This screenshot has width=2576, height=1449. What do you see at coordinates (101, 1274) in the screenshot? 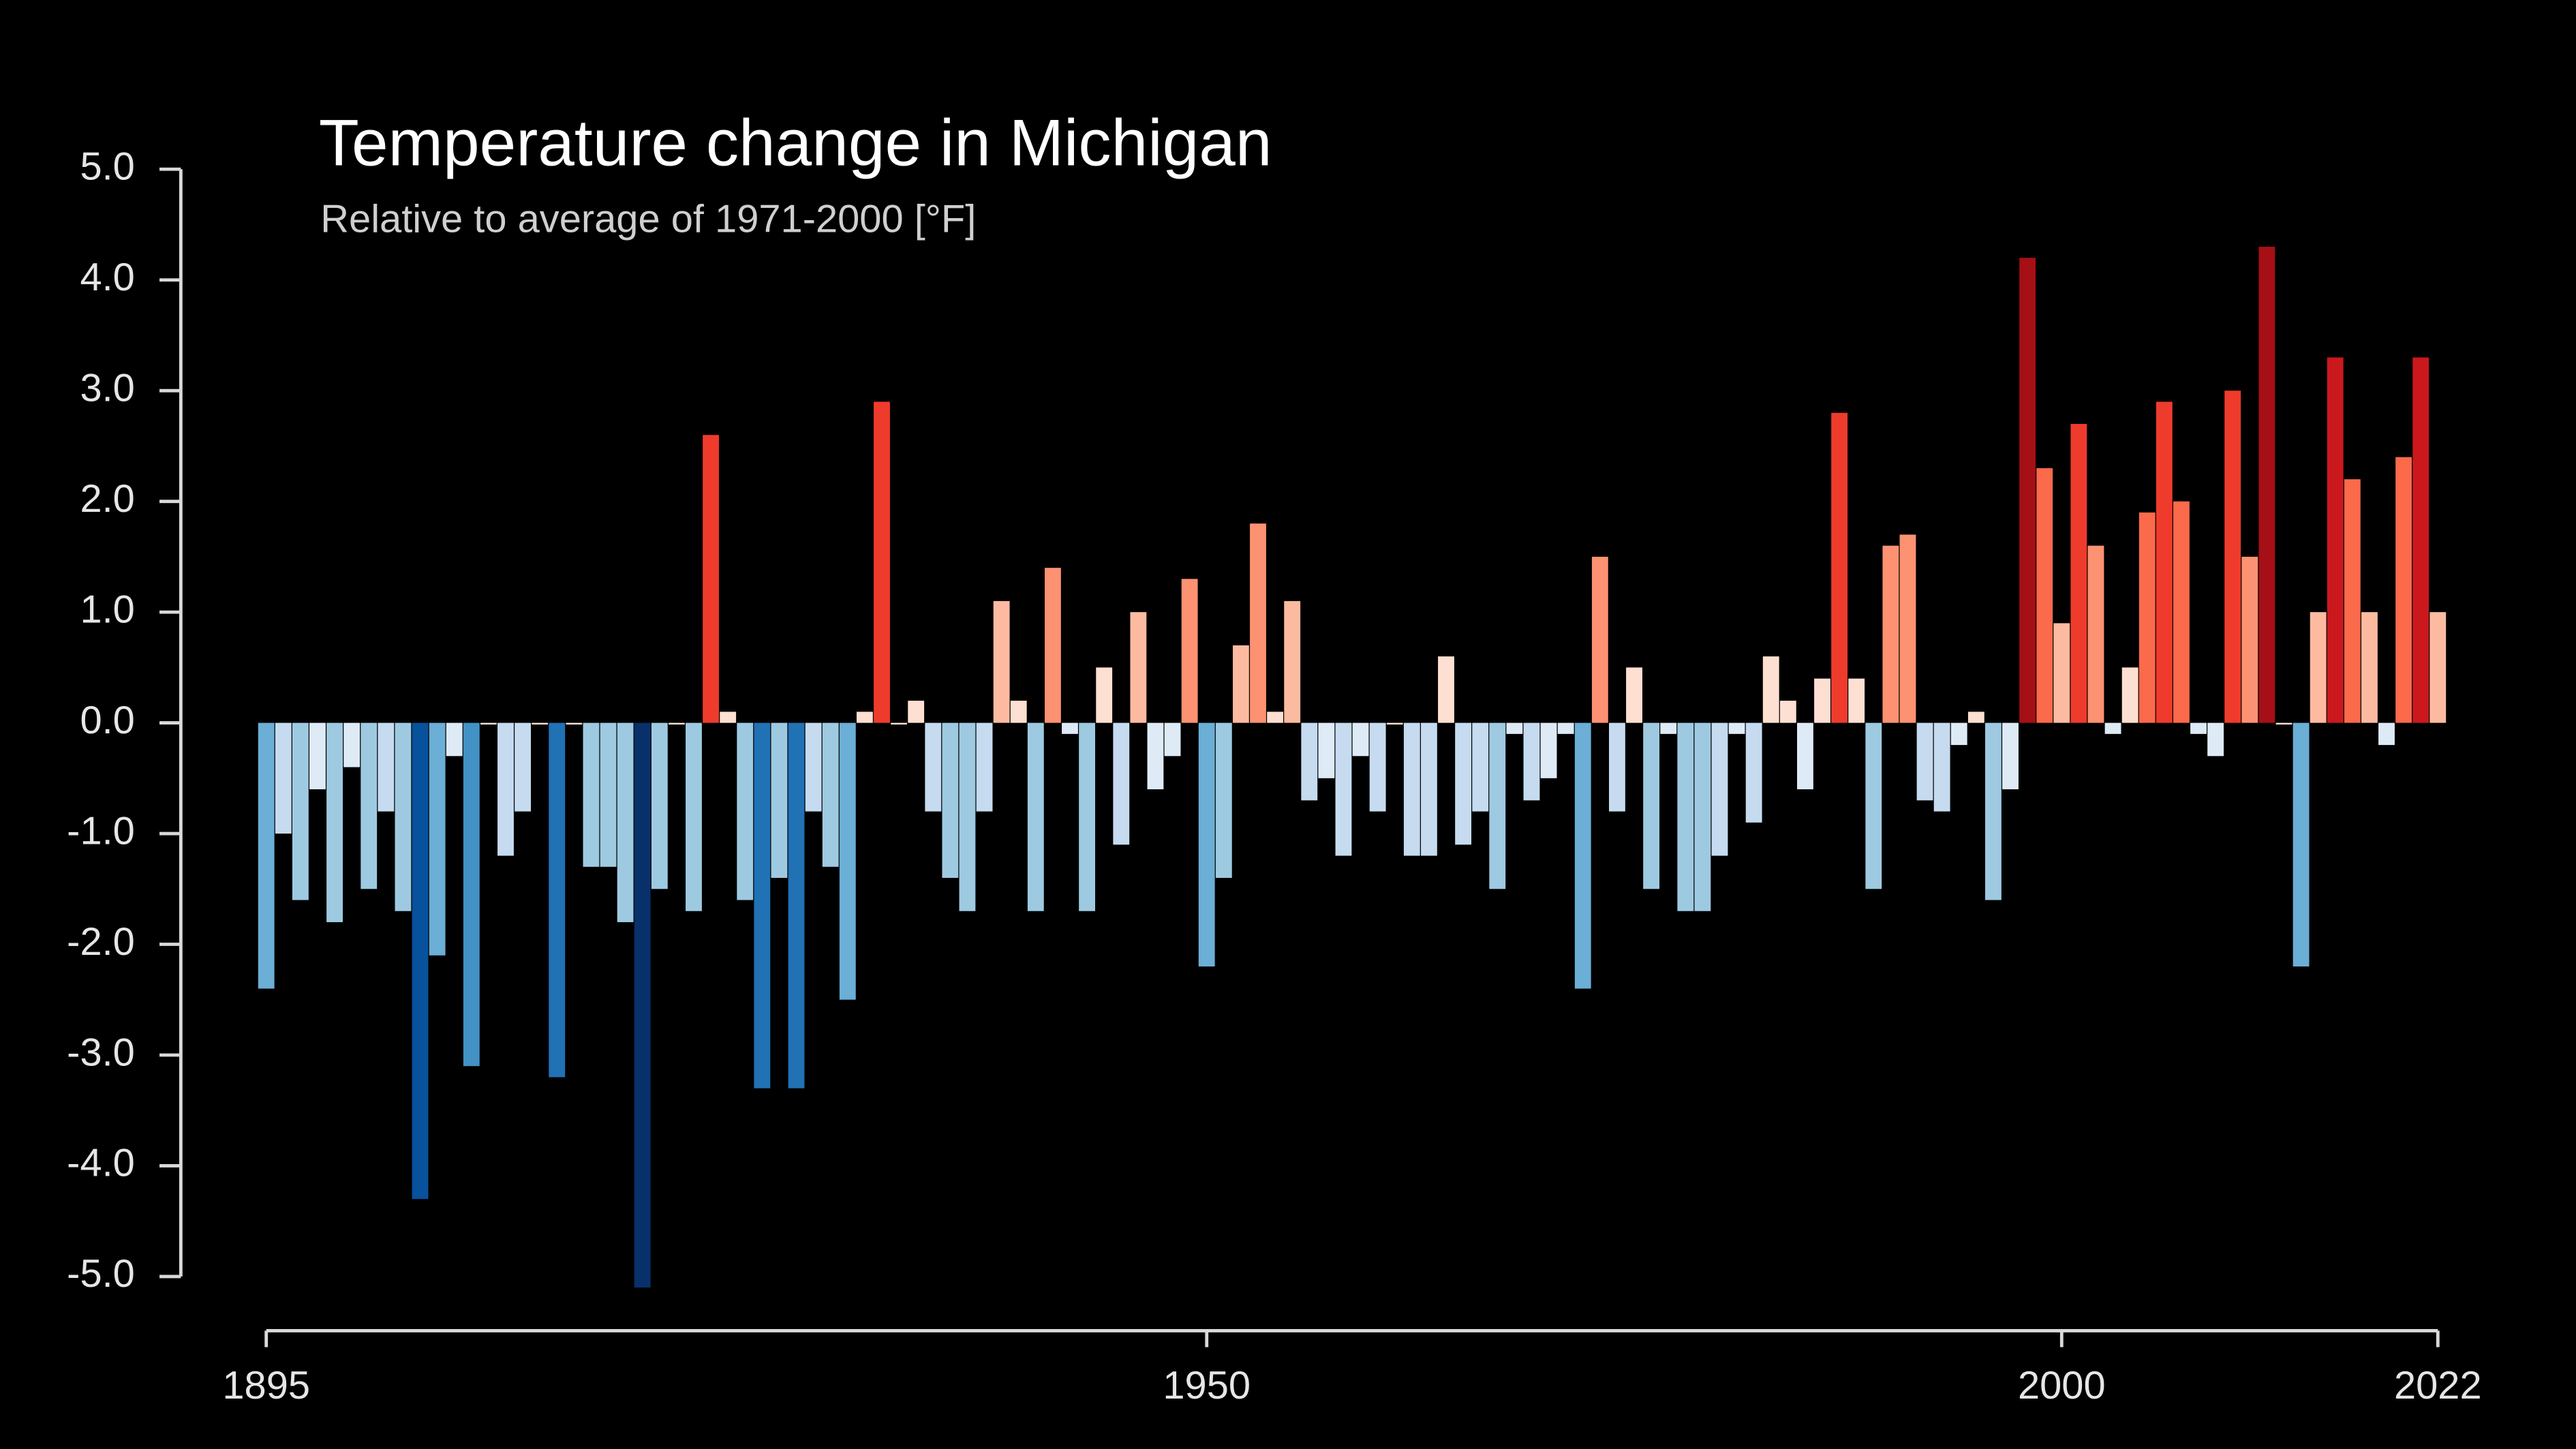
I see `y-tick-label: -5.0` at bounding box center [101, 1274].